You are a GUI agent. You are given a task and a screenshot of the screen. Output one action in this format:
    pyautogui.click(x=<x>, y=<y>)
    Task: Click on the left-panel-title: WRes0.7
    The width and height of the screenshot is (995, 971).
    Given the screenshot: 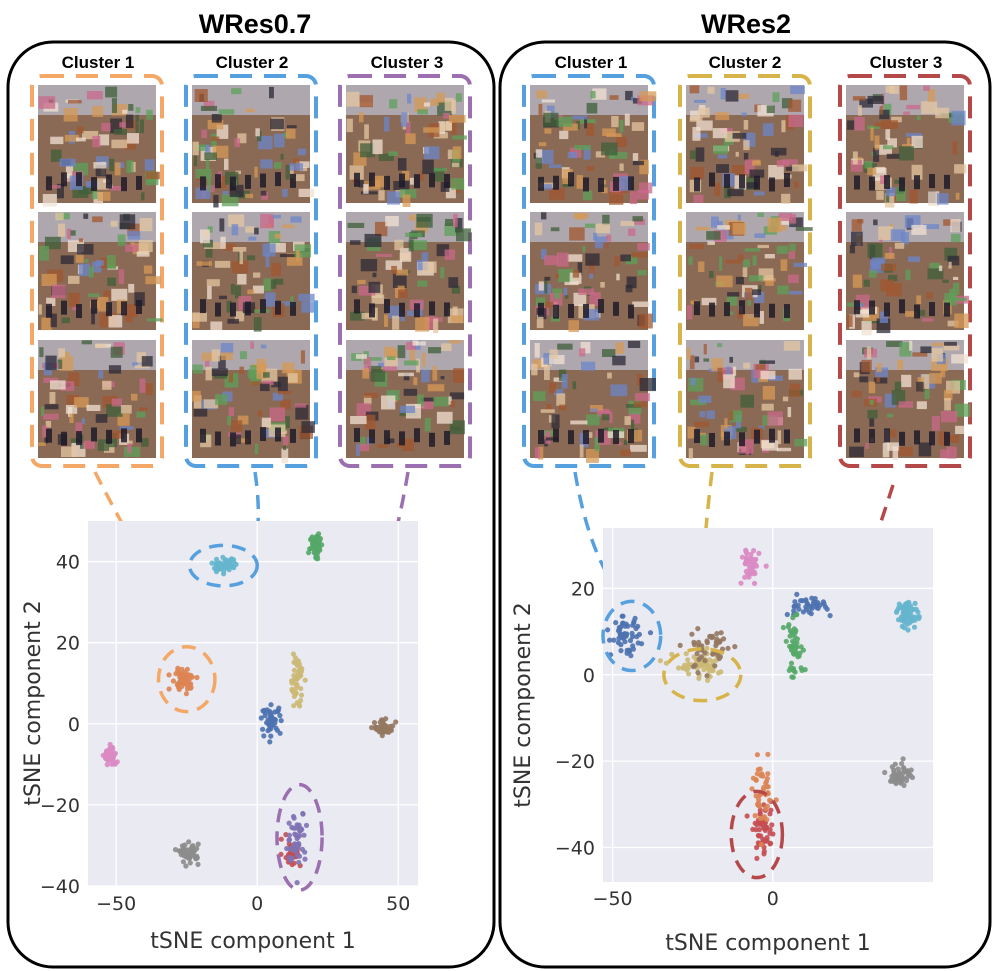 What is the action you would take?
    pyautogui.click(x=255, y=24)
    